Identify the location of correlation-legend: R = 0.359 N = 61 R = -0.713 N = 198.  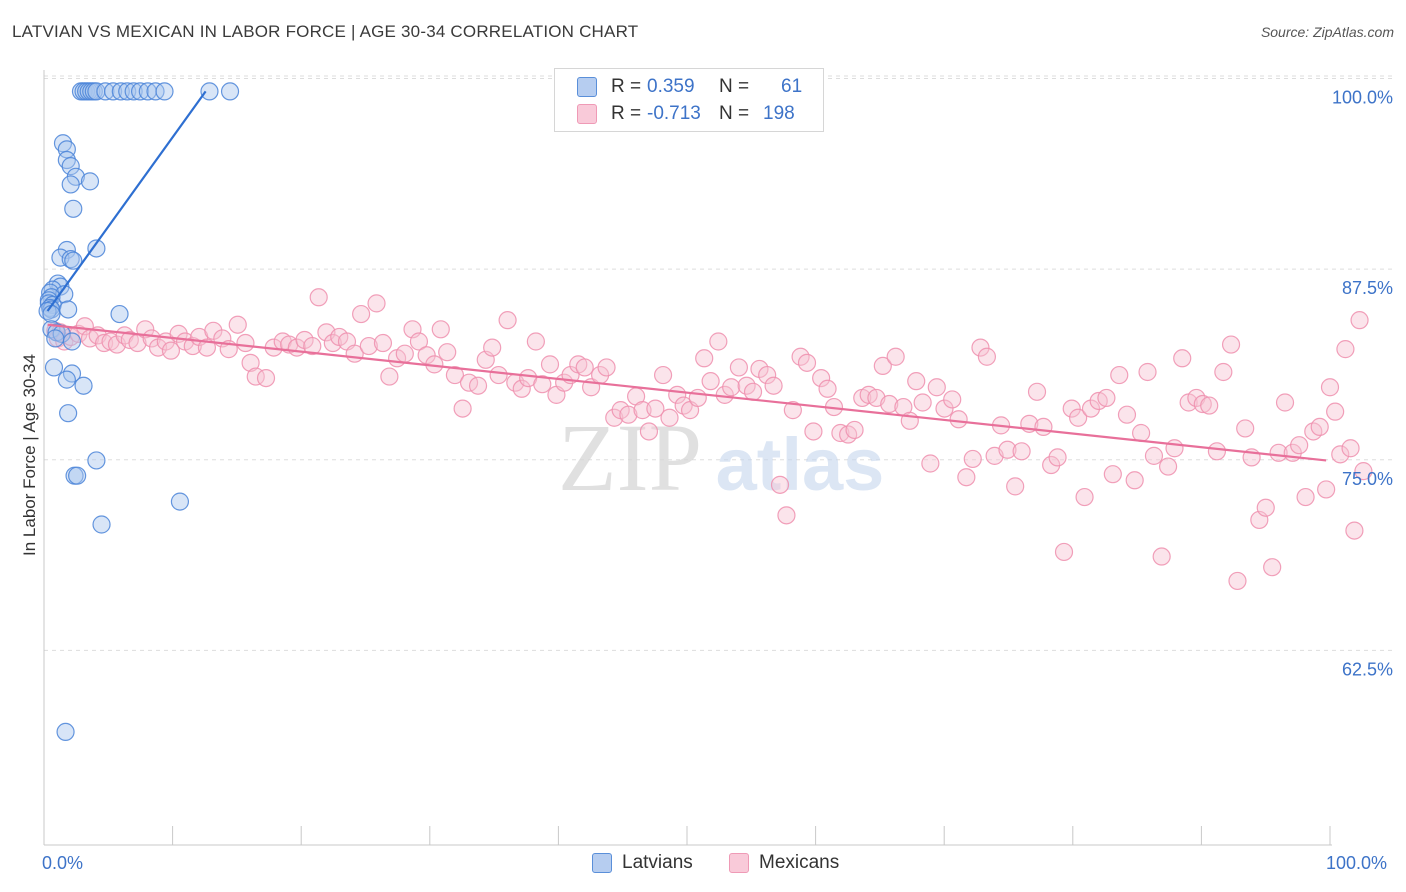
(689, 100).